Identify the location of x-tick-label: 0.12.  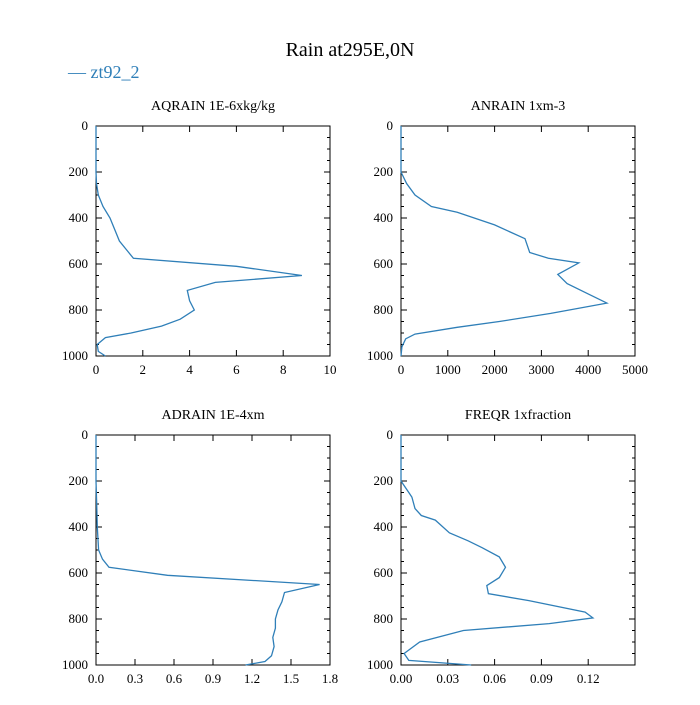
(588, 678).